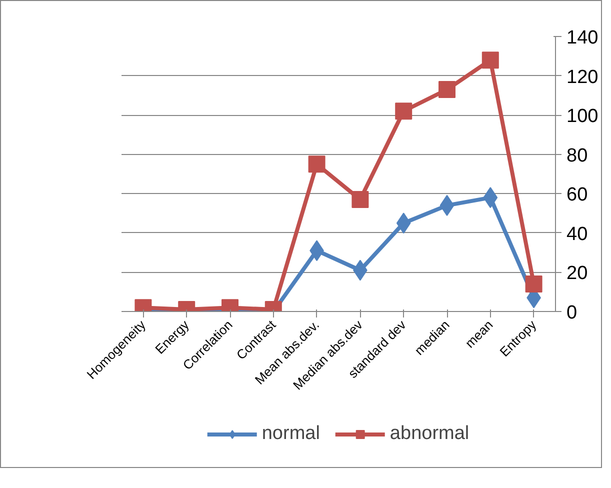  What do you see at coordinates (582, 77) in the screenshot?
I see `y-tick-label: 120` at bounding box center [582, 77].